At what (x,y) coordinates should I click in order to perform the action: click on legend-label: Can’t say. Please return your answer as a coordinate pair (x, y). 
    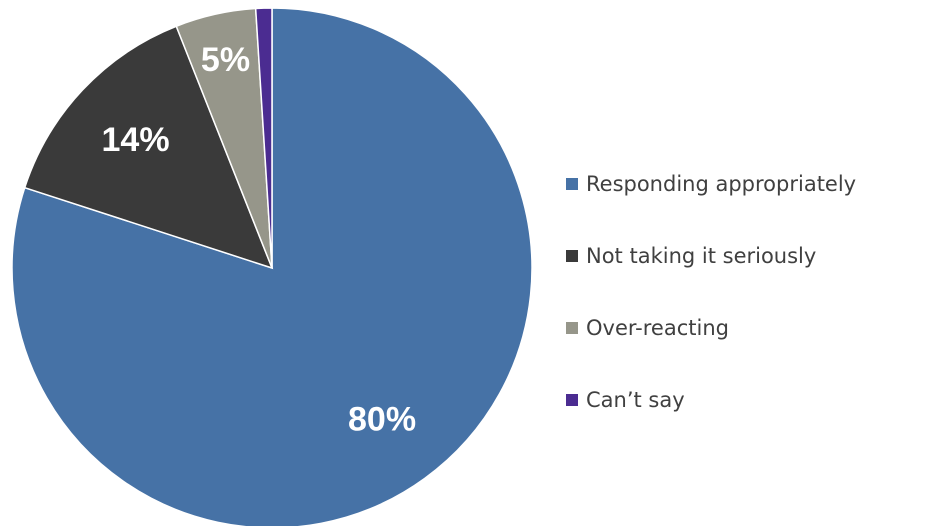
    Looking at the image, I should click on (635, 400).